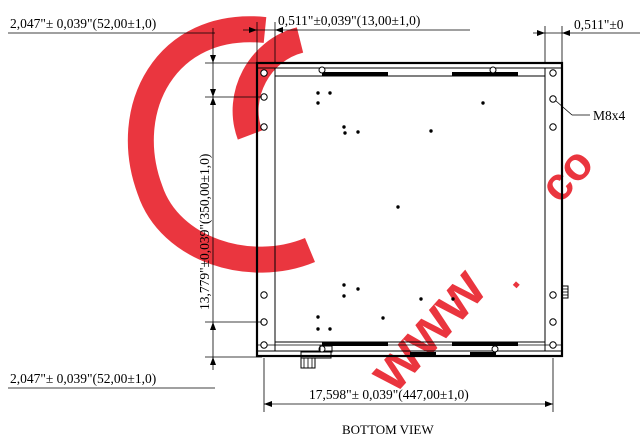 This screenshot has width=640, height=446. I want to click on svg-text: co, so click(566, 174).